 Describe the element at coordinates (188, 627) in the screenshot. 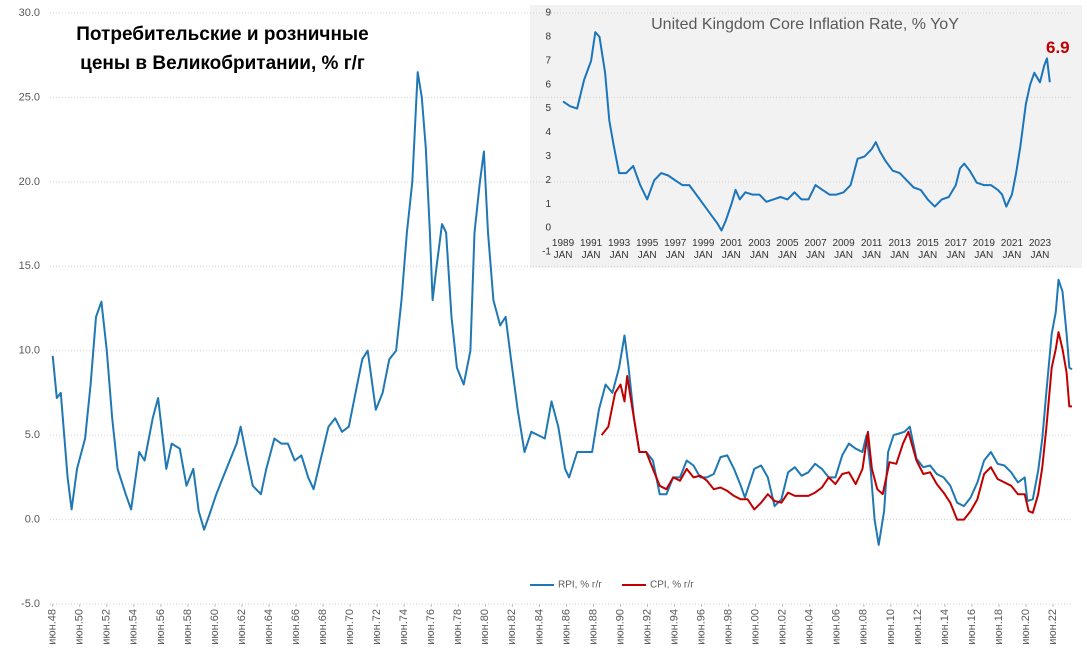

I see `x-tick-label: июн.58` at that location.